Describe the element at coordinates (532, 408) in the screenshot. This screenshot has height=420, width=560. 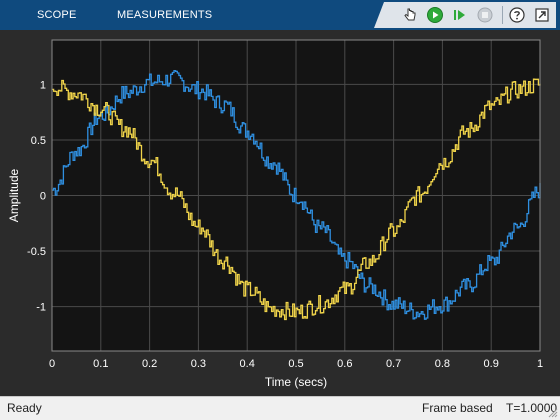
I see `status-time: T=1.0000` at that location.